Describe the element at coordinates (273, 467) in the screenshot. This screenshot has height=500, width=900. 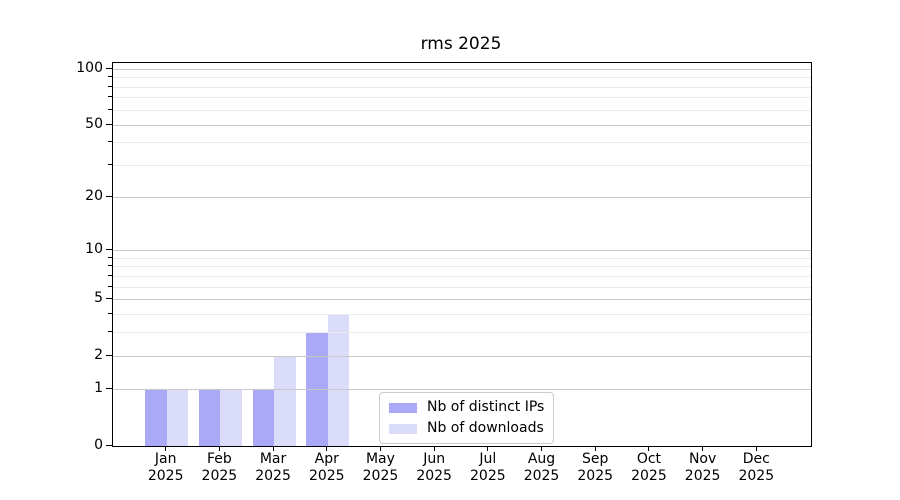
I see `x-tick-label: Mar 2025` at that location.